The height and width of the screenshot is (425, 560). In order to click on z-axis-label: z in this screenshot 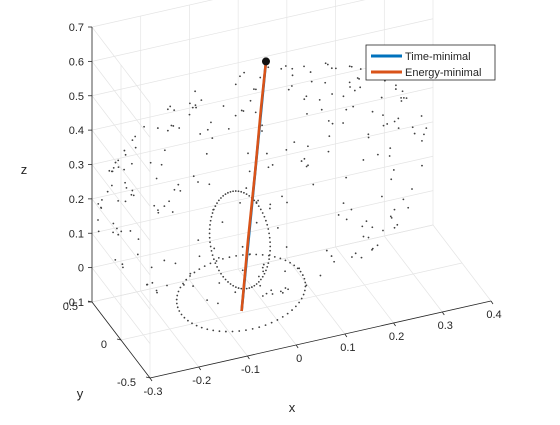, I will do `click(24, 169)`.